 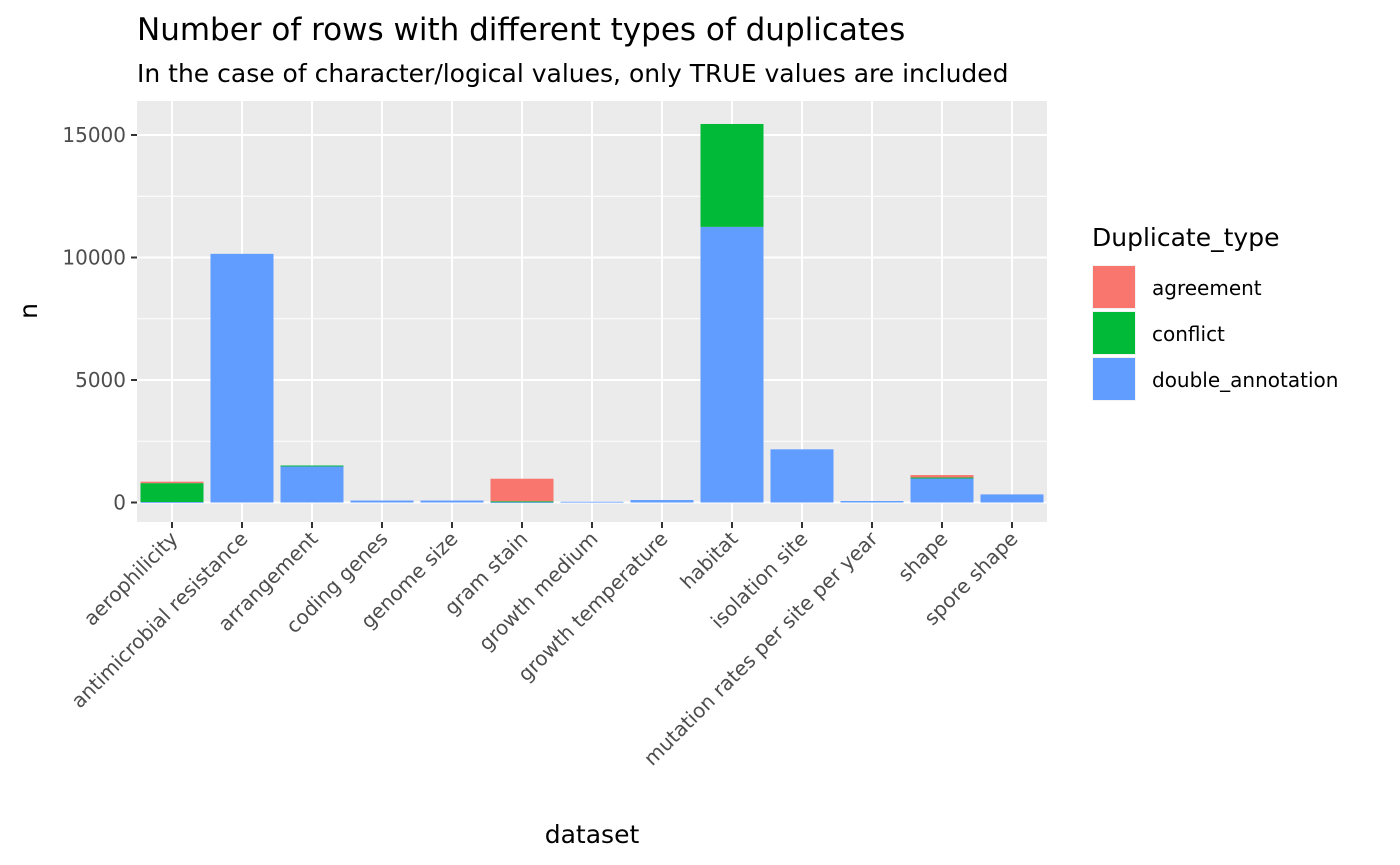 I want to click on x-tick-label: shape, so click(x=923, y=557).